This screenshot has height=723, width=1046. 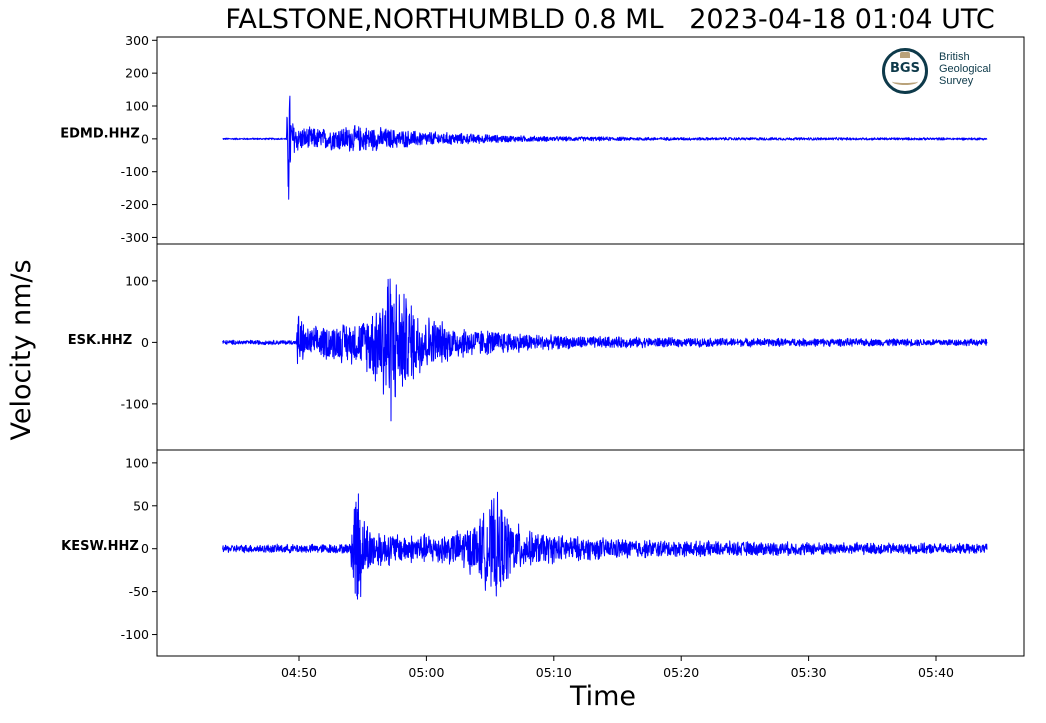 I want to click on y-tick-label: -50, so click(x=139, y=591).